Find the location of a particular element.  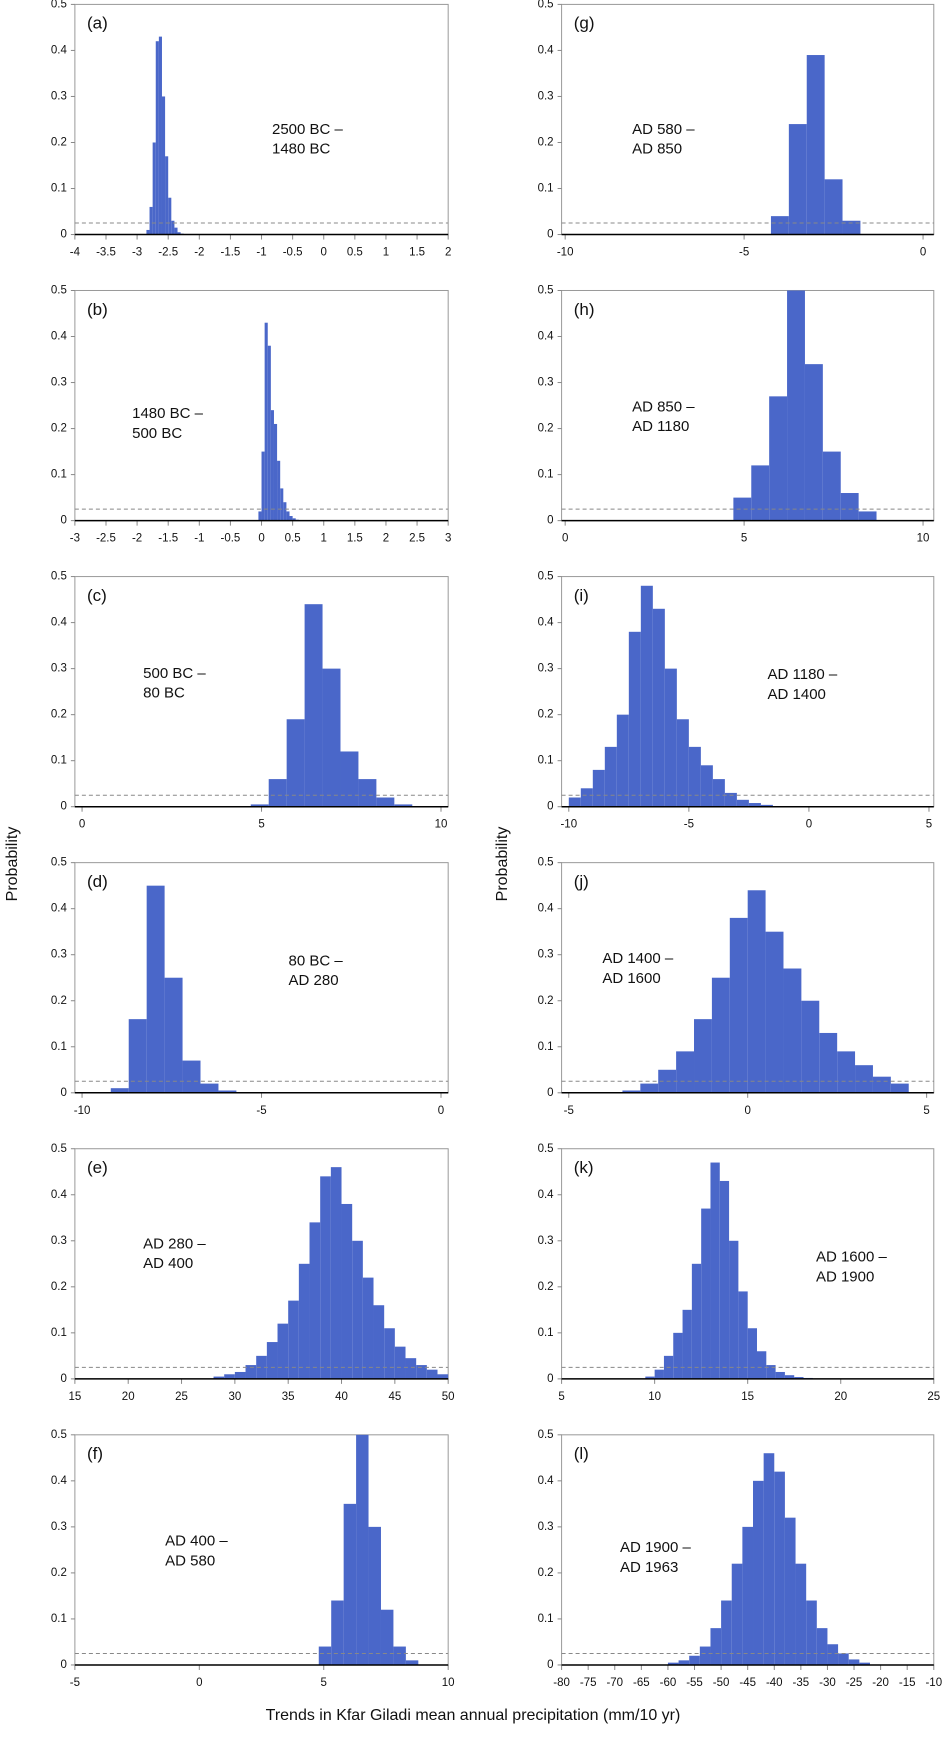

x-tick-label: -40 is located at coordinates (774, 1683).